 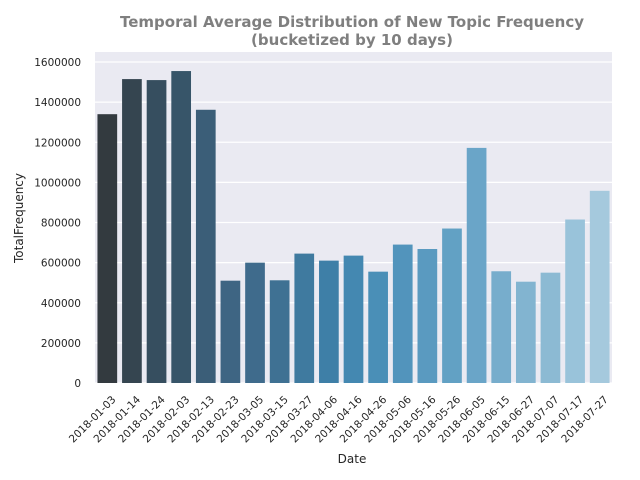 What do you see at coordinates (61, 224) in the screenshot?
I see `y-tick-label: 800000` at bounding box center [61, 224].